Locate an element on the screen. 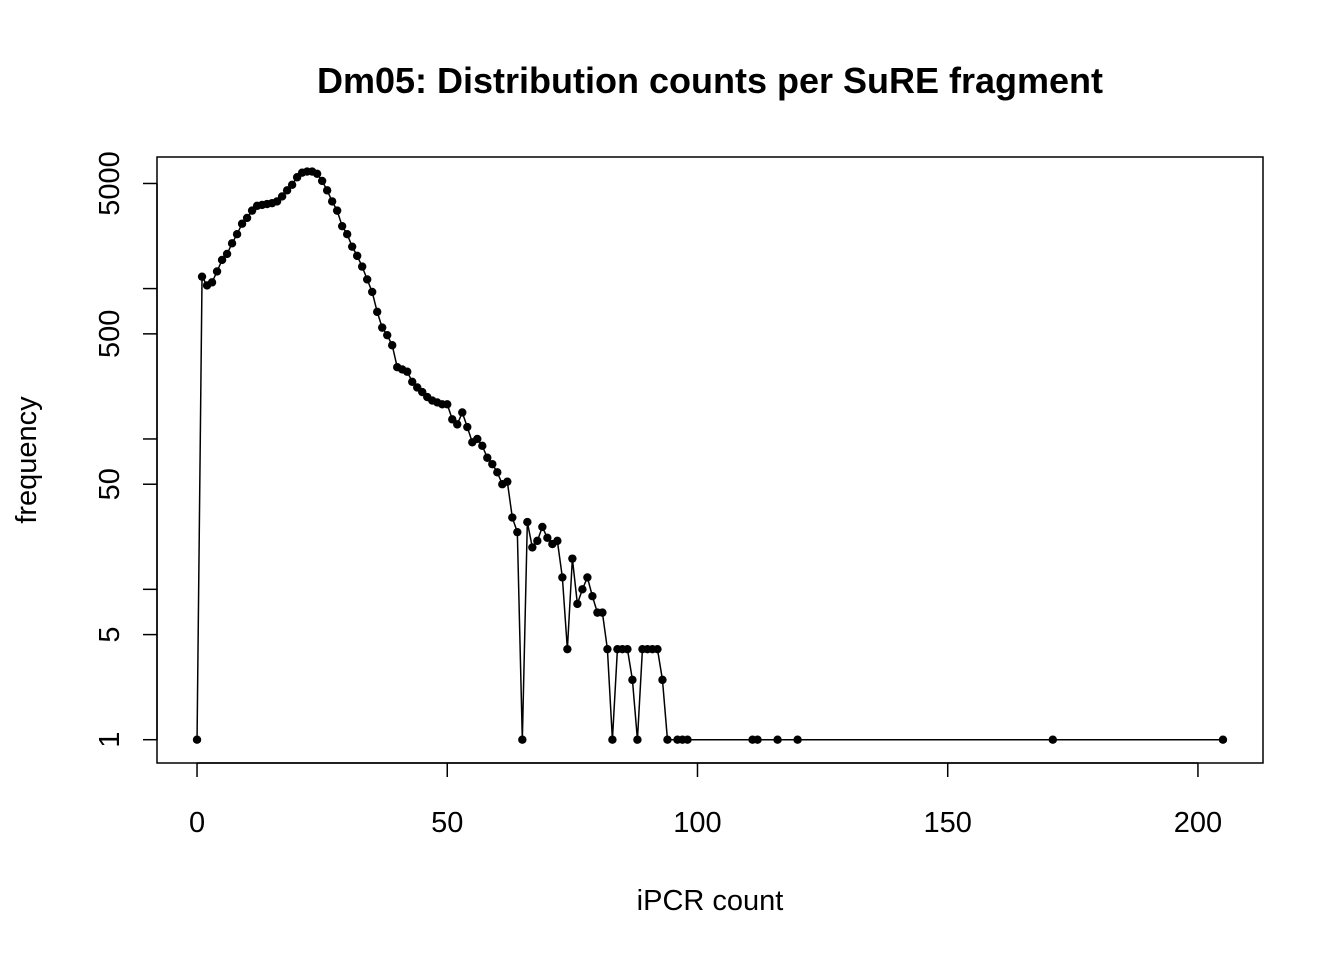  x-axis-label: iPCR count is located at coordinates (710, 901).